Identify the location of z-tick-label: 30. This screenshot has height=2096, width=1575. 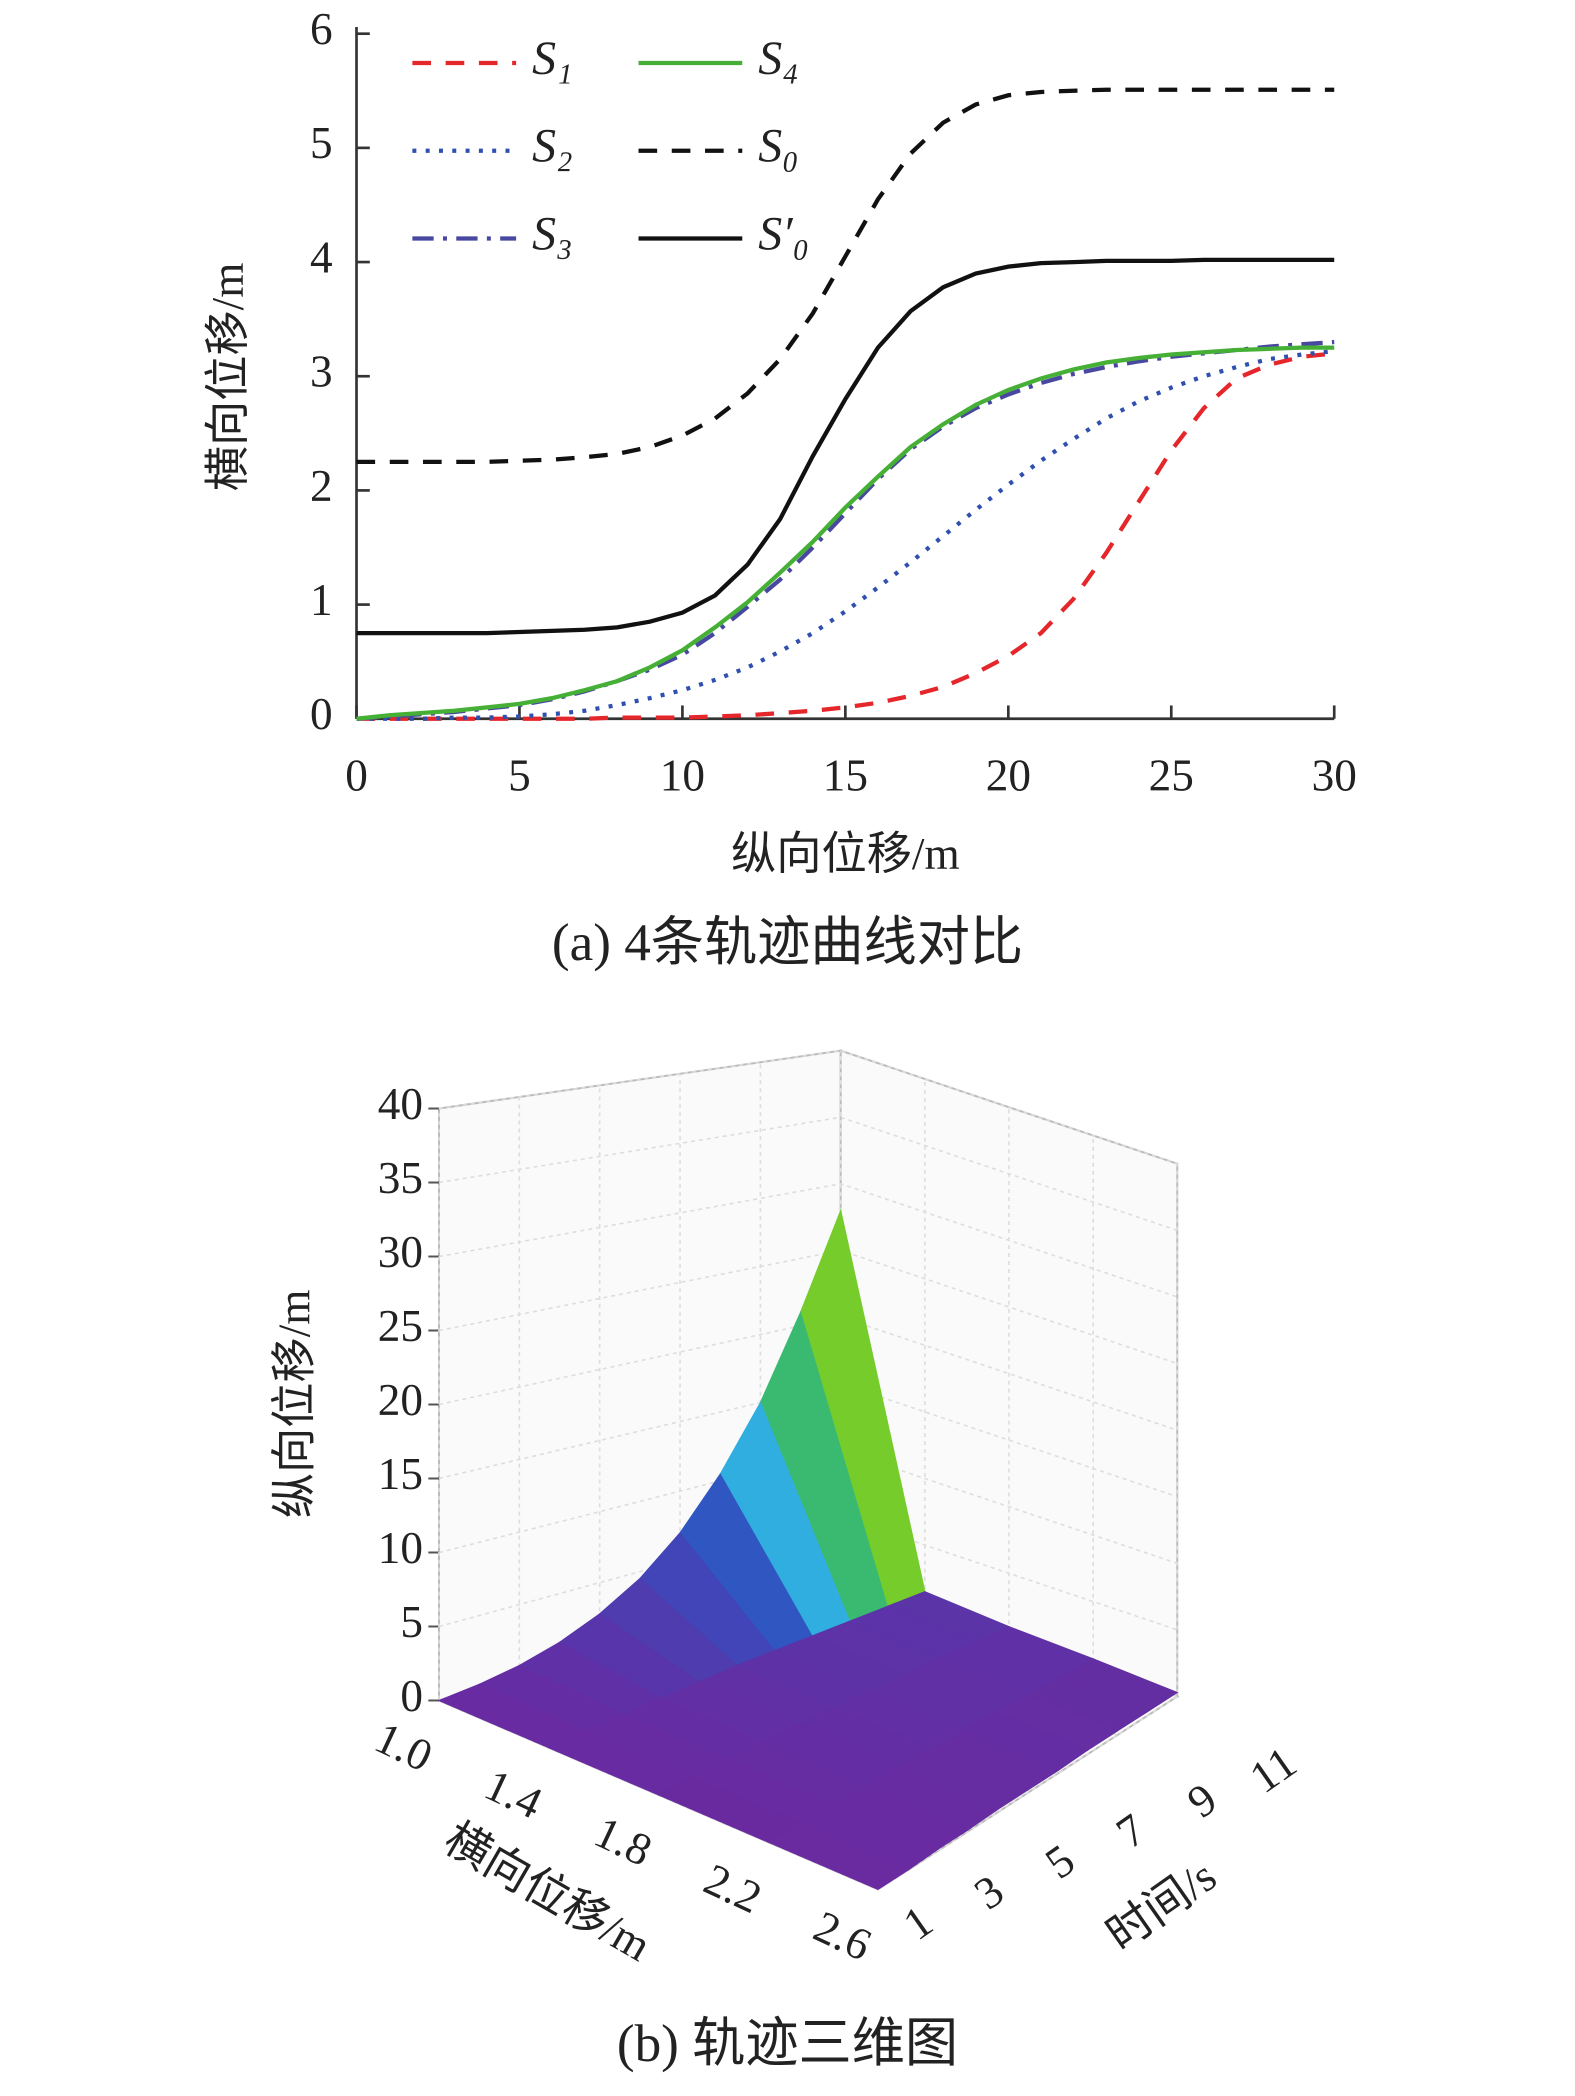
(400, 1252).